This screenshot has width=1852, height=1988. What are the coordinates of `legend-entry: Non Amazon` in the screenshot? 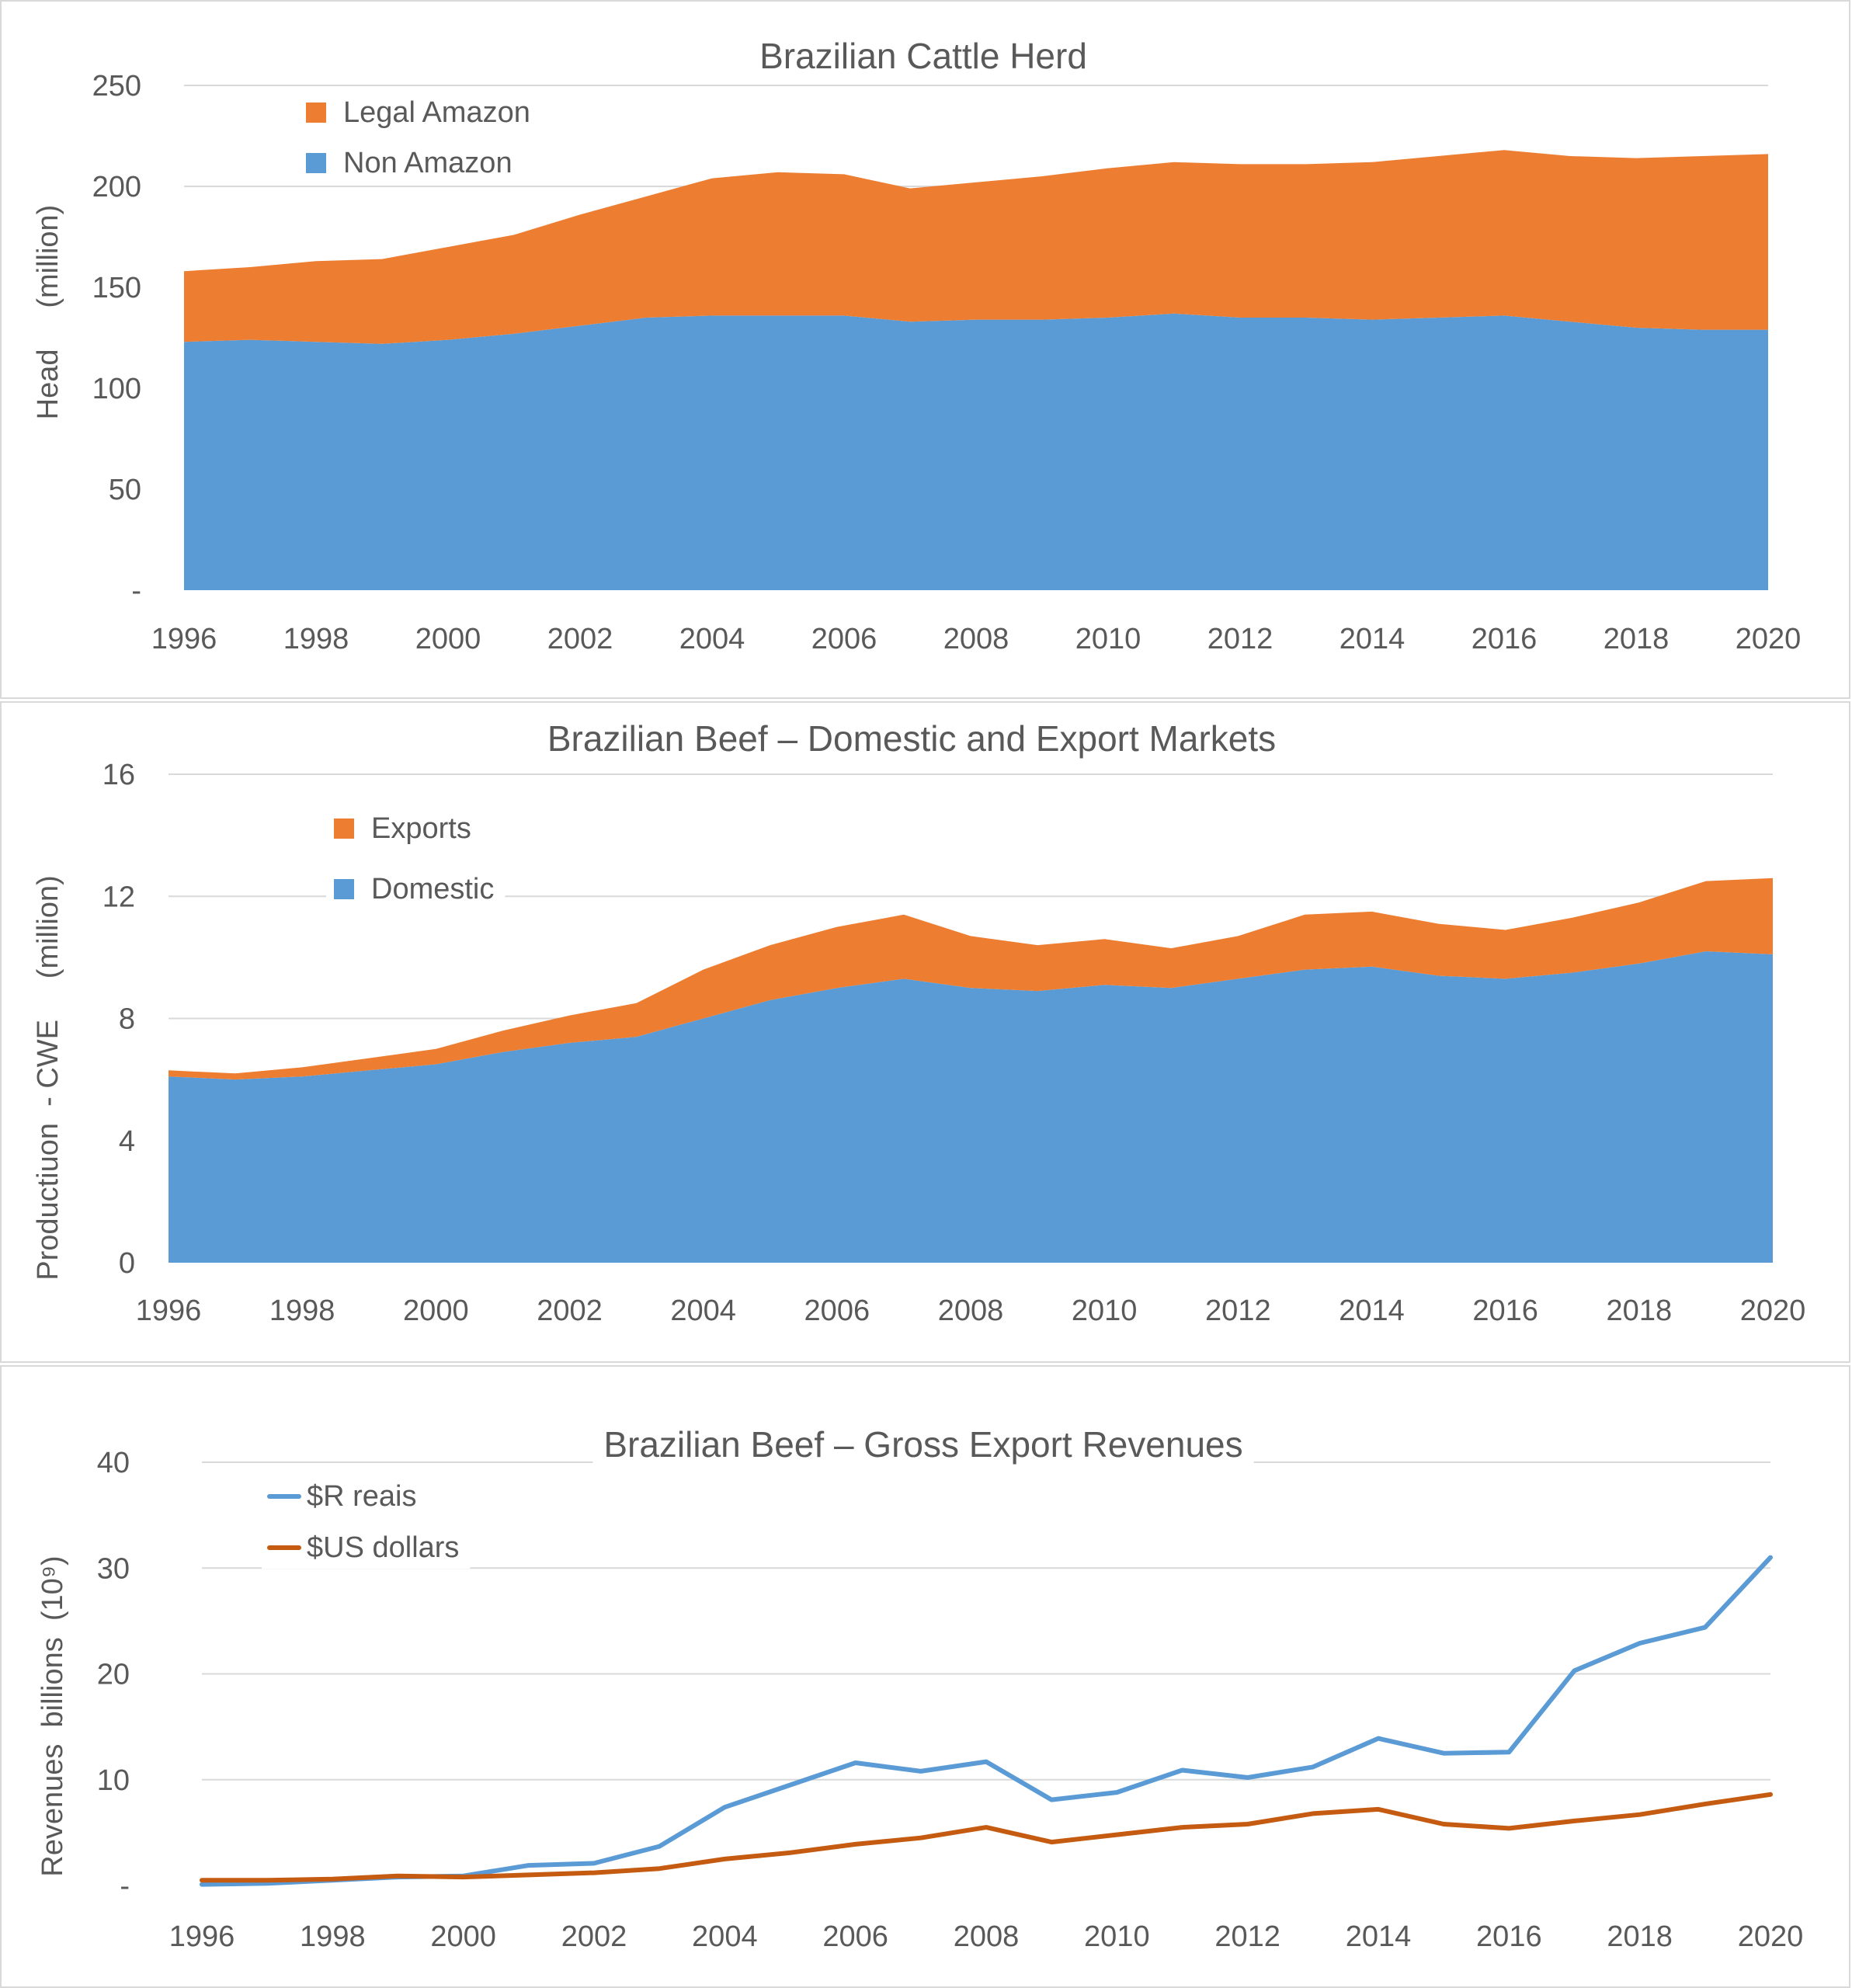 It's located at (410, 163).